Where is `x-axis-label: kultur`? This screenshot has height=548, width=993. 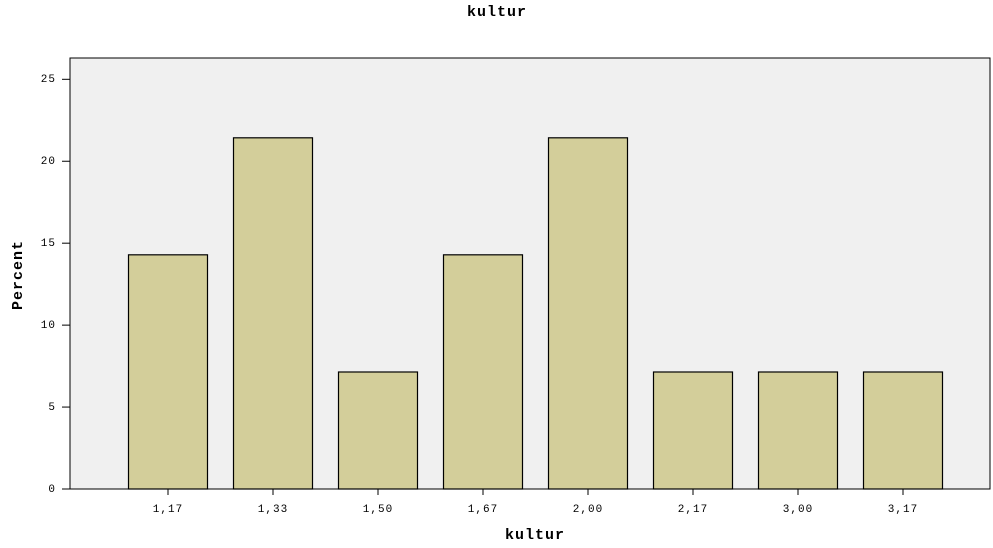
x-axis-label: kultur is located at coordinates (535, 535).